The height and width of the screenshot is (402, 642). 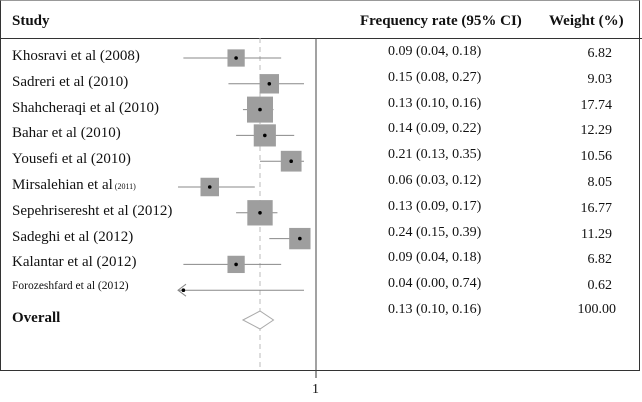 I want to click on study-ci-value: 0.21 (0.13, 0.35), so click(x=435, y=155).